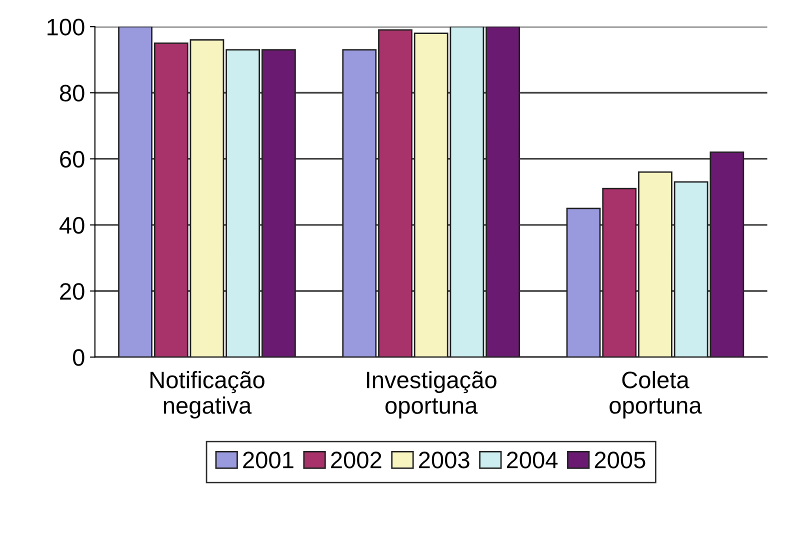 Image resolution: width=791 pixels, height=533 pixels. What do you see at coordinates (444, 460) in the screenshot?
I see `legend-label: 2003` at bounding box center [444, 460].